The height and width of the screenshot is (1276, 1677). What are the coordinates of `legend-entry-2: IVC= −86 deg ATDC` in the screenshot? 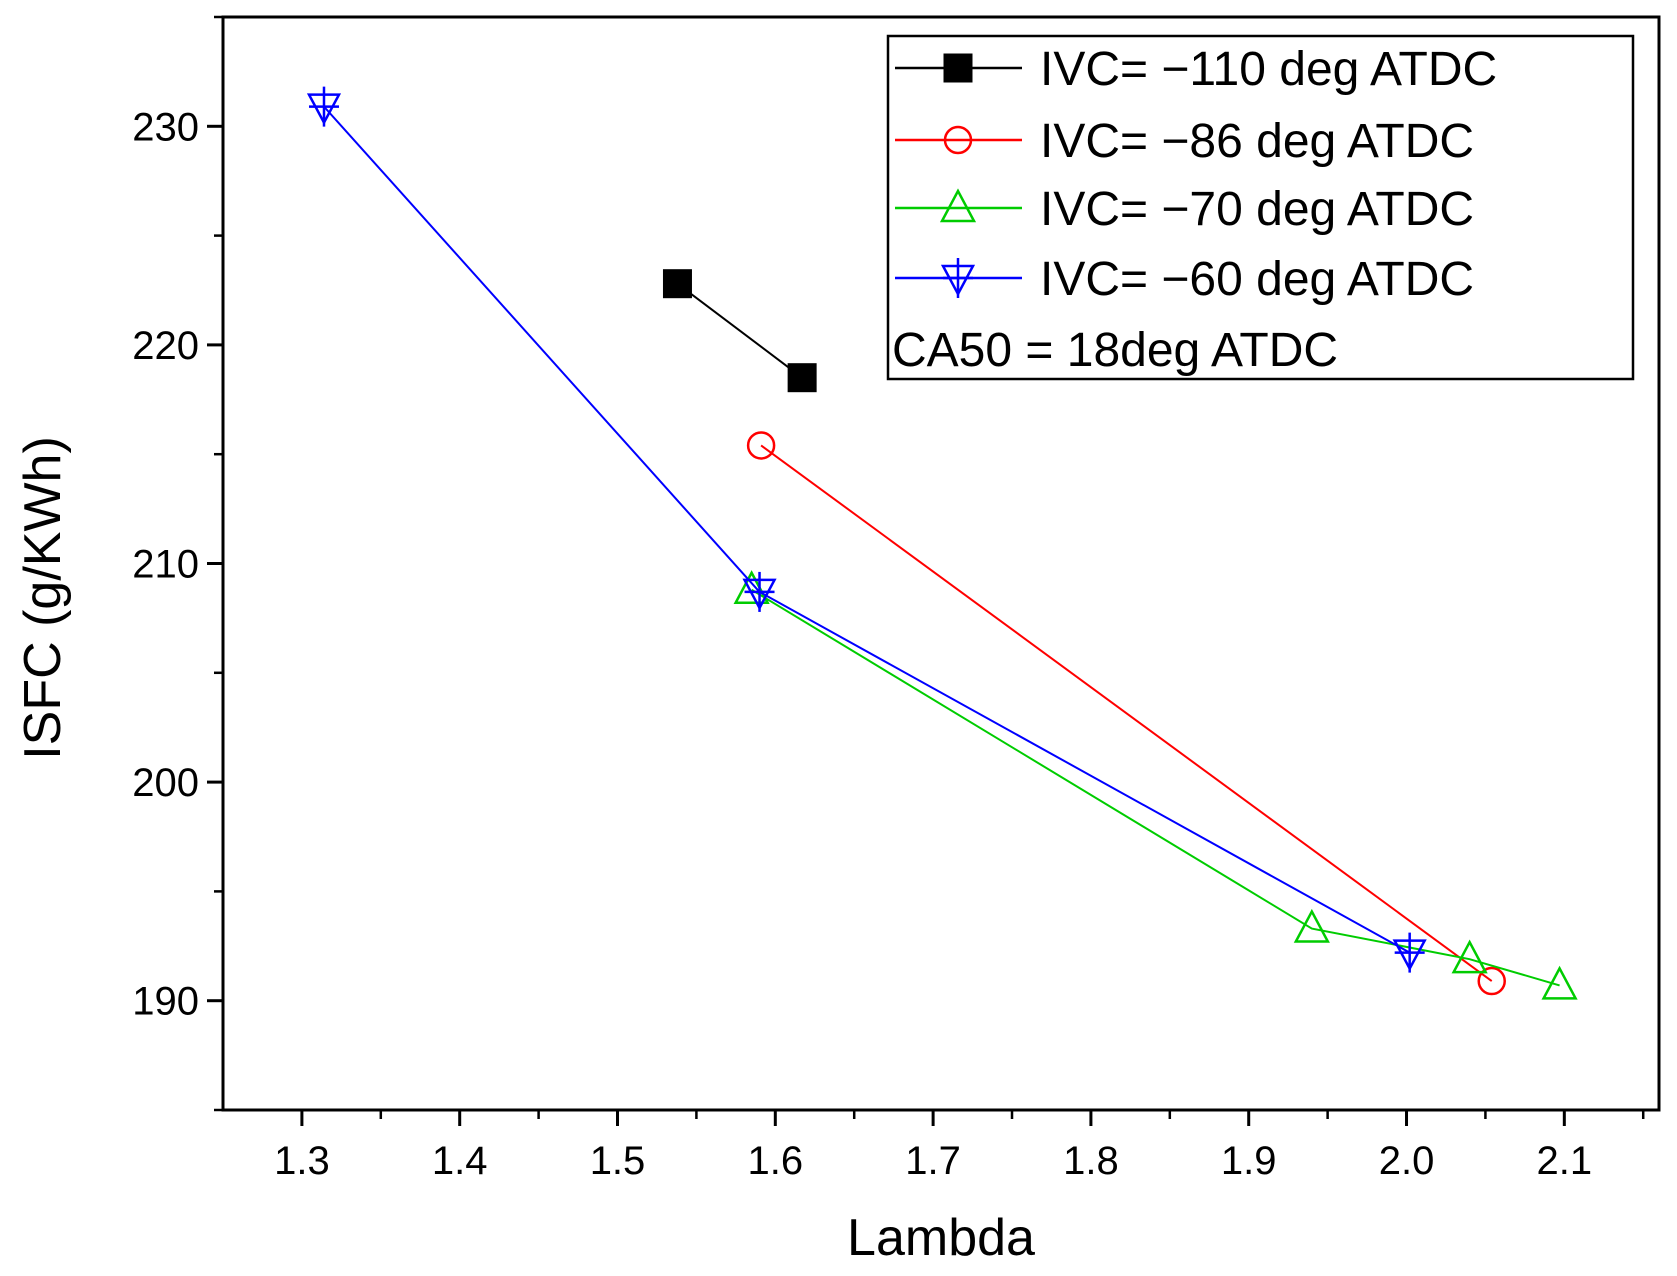 It's located at (1184, 141).